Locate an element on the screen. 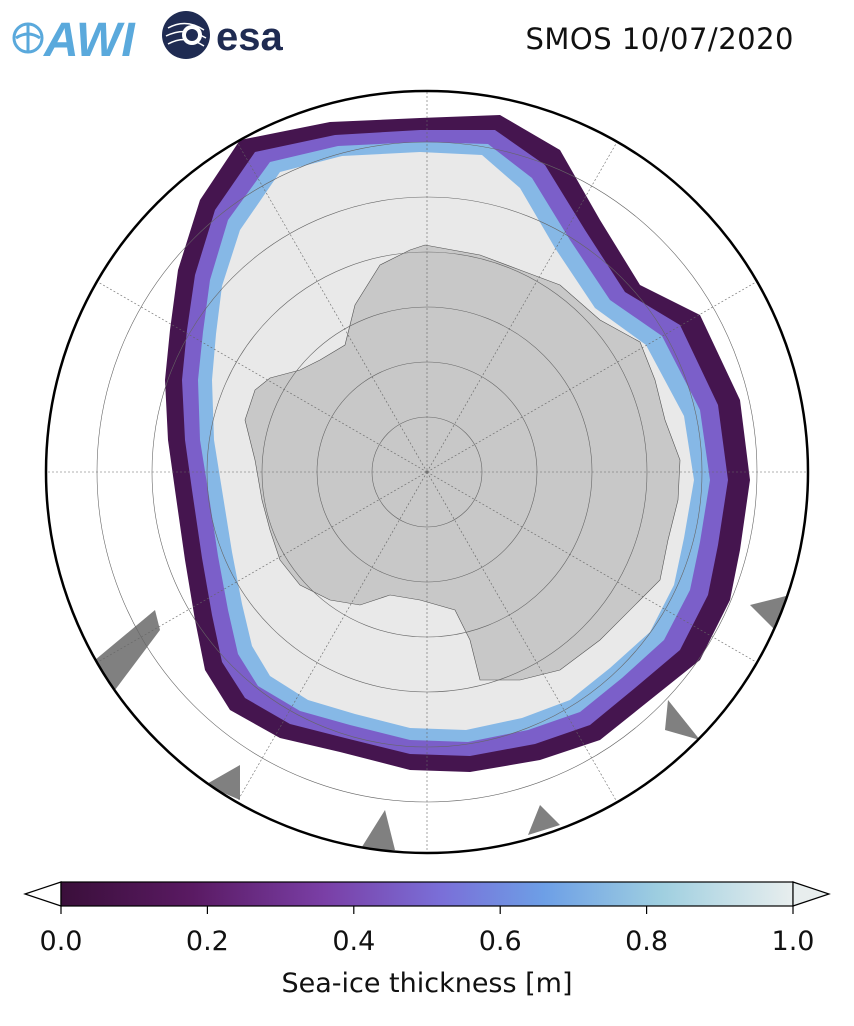  awi-logo-text: AWI is located at coordinates (89, 38).